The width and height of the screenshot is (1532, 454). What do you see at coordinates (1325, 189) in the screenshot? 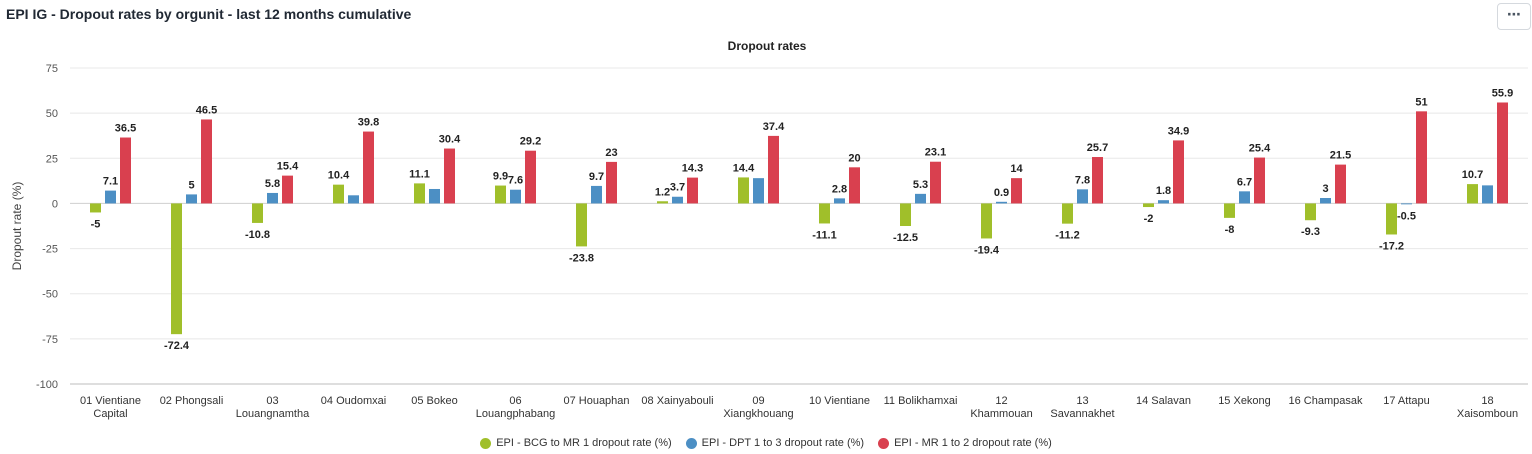
I see `data-label: 3` at bounding box center [1325, 189].